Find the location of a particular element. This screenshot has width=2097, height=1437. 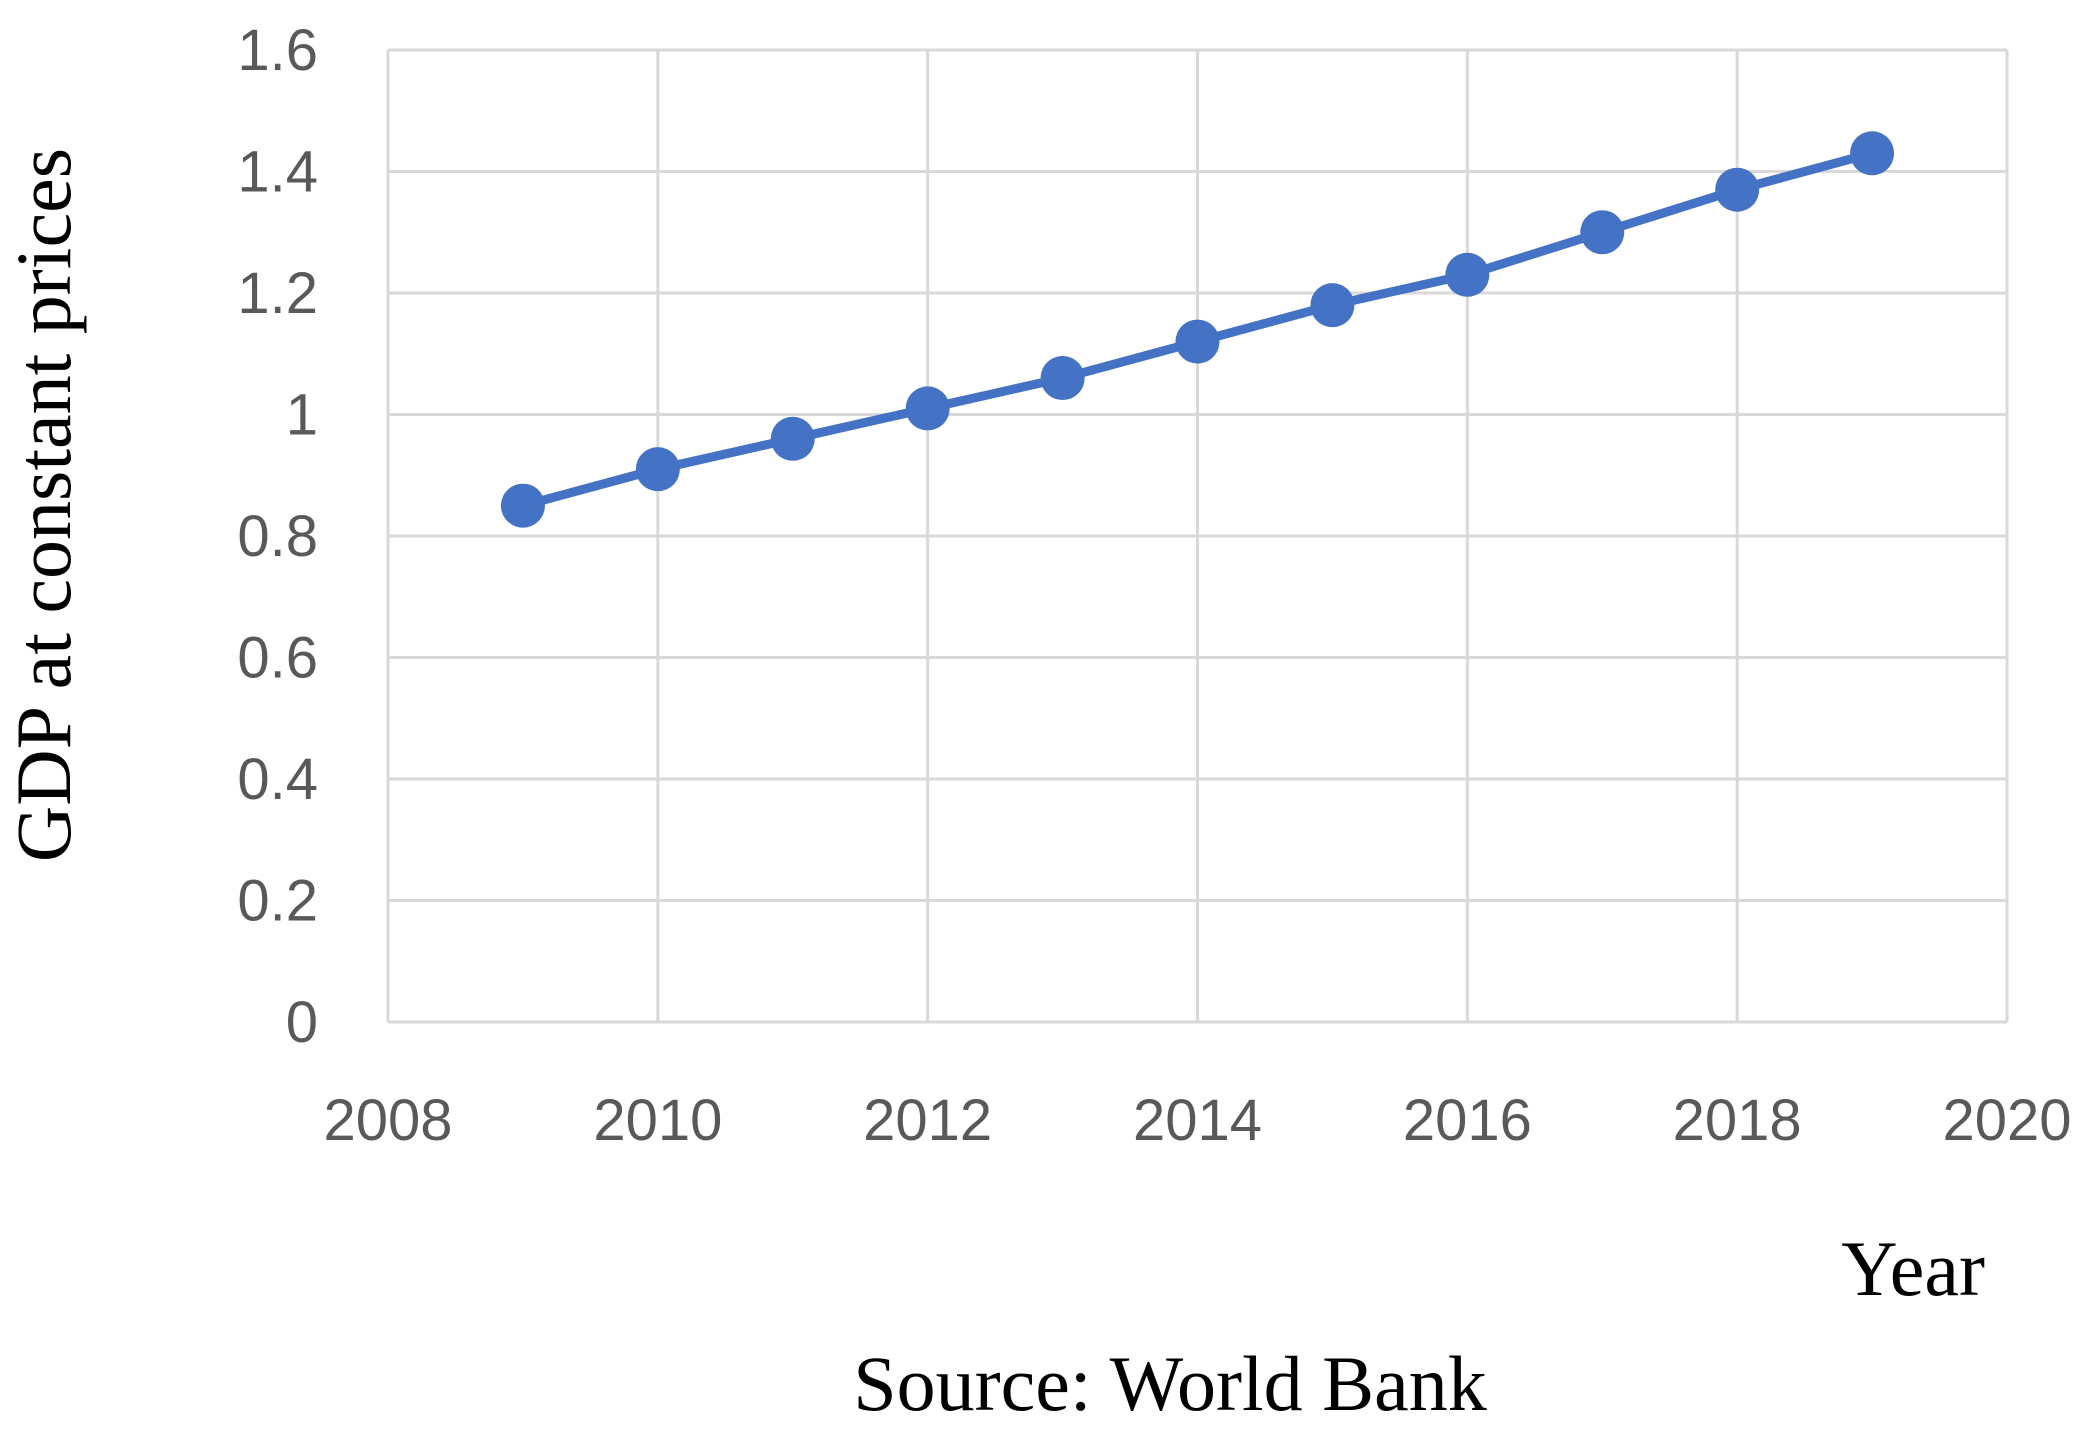

x-tick-label: 2020 is located at coordinates (2006, 1120).